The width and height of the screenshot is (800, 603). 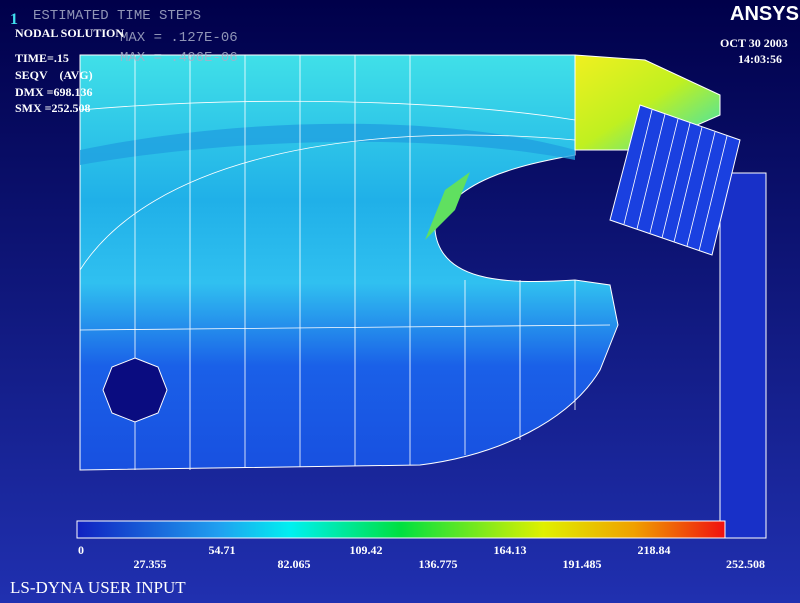 I want to click on overlay-min: MAX = .406E-06, so click(x=179, y=58).